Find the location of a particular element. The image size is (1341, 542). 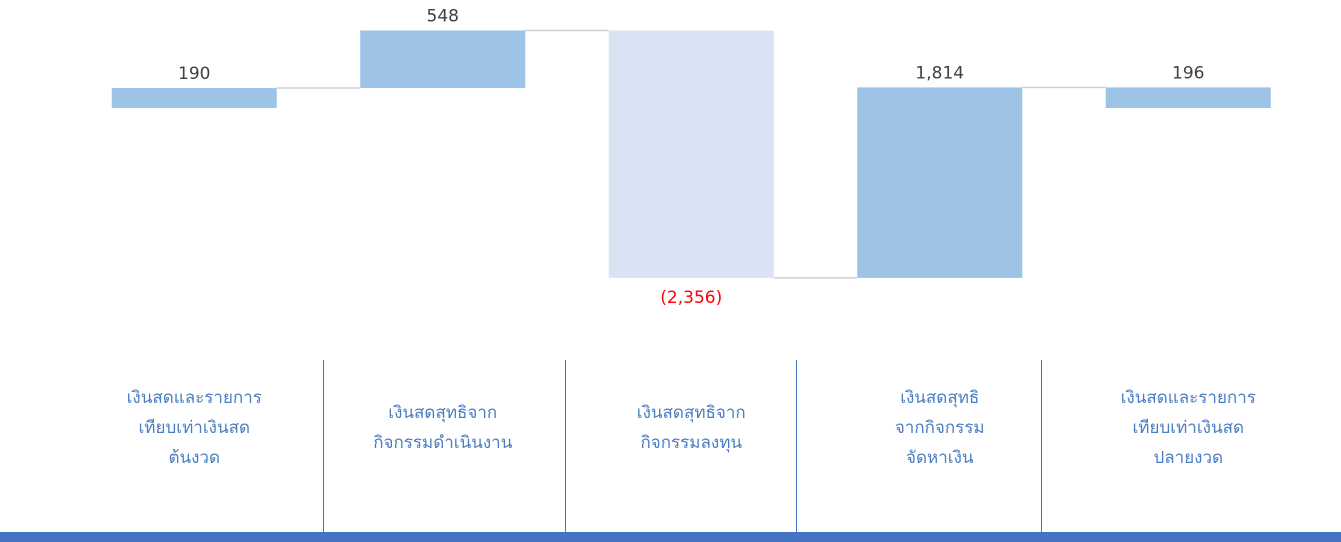

category-label: เงินสดสุทธิจาก กิจกรรมดำเนินงาน is located at coordinates (443, 428).